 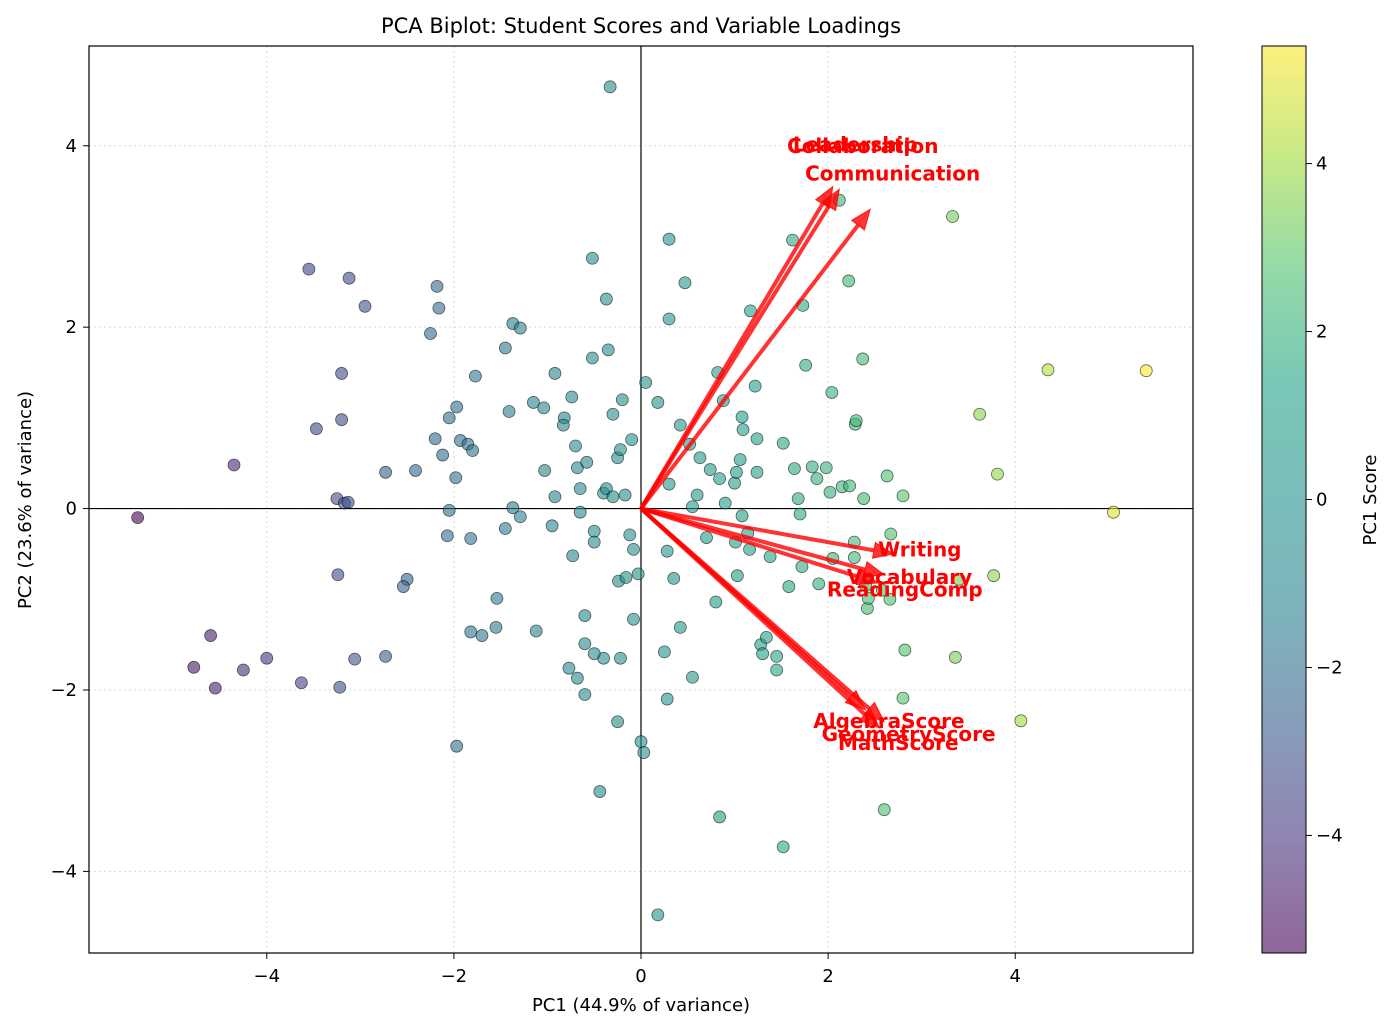 What do you see at coordinates (855, 144) in the screenshot?
I see `loading-label-leadership: Leadership` at bounding box center [855, 144].